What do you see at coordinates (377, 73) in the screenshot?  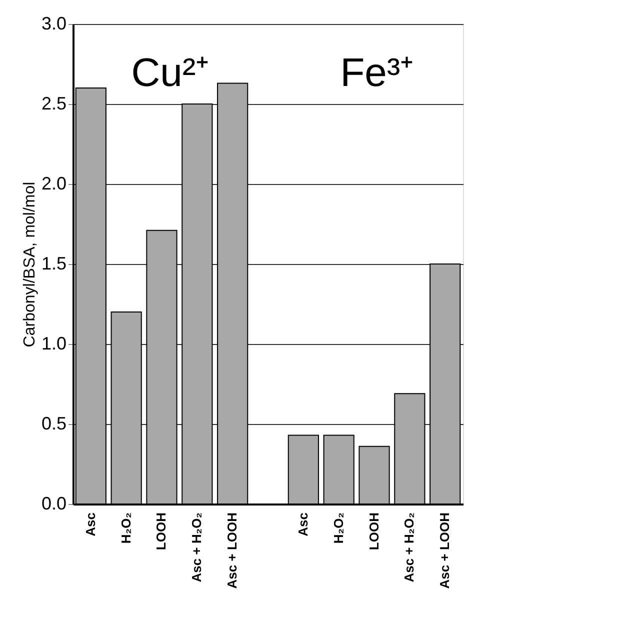 I see `annotation: Fe³⁺` at bounding box center [377, 73].